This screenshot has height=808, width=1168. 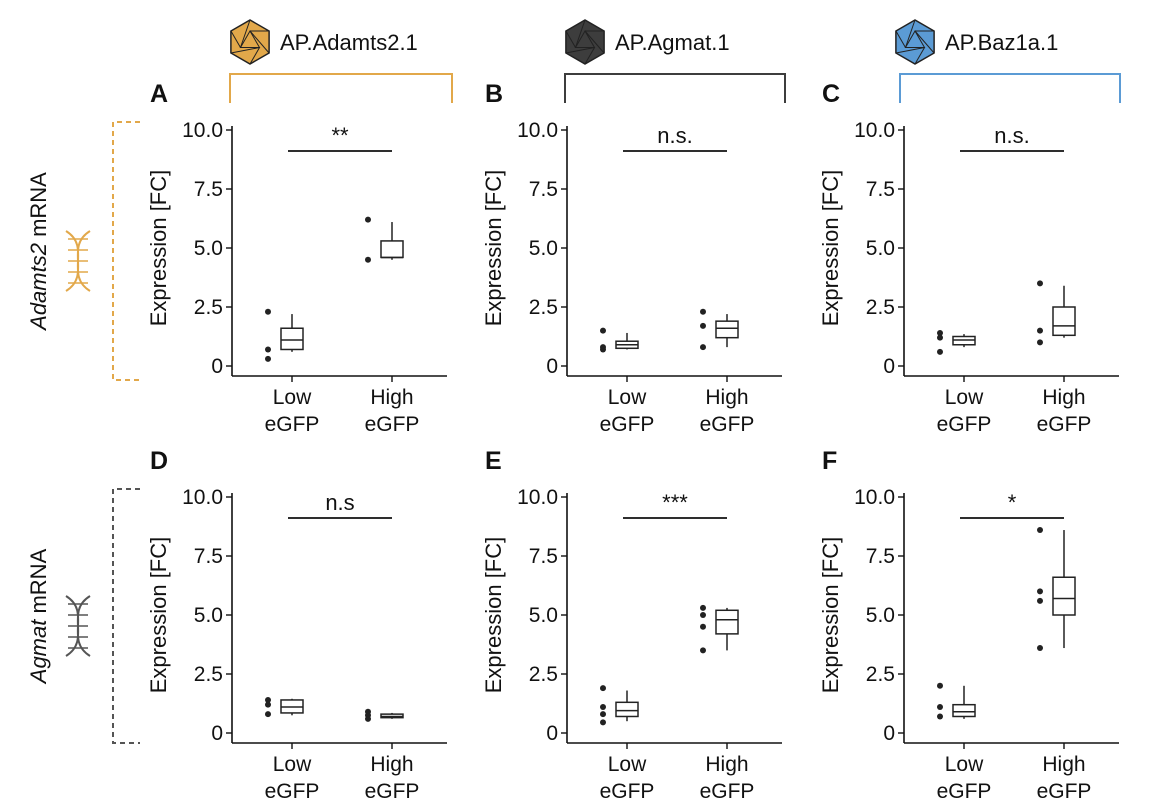 I want to click on row-bracket, so click(x=126, y=251).